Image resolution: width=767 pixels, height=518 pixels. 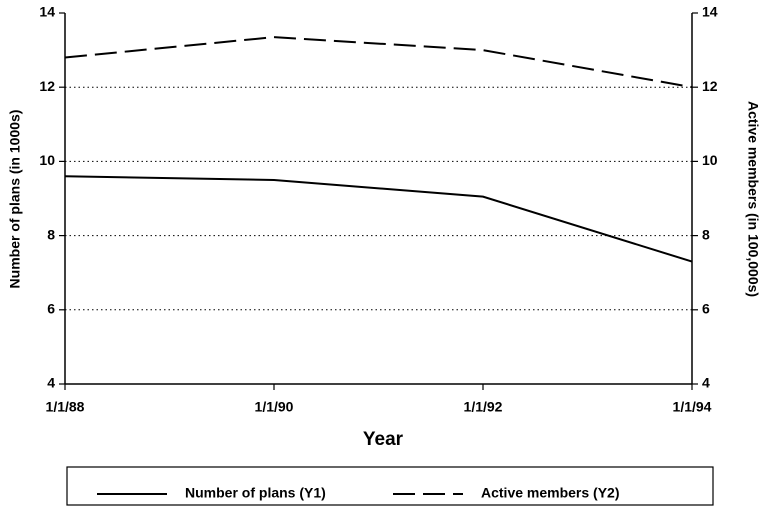 What do you see at coordinates (706, 383) in the screenshot?
I see `y2-tick-label: 4` at bounding box center [706, 383].